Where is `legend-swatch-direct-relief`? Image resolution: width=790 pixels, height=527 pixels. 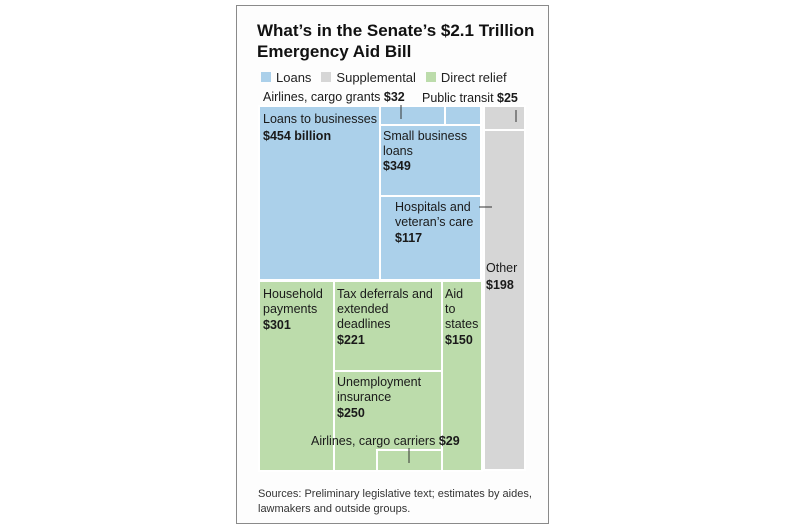
legend-swatch-direct-relief is located at coordinates (430, 77).